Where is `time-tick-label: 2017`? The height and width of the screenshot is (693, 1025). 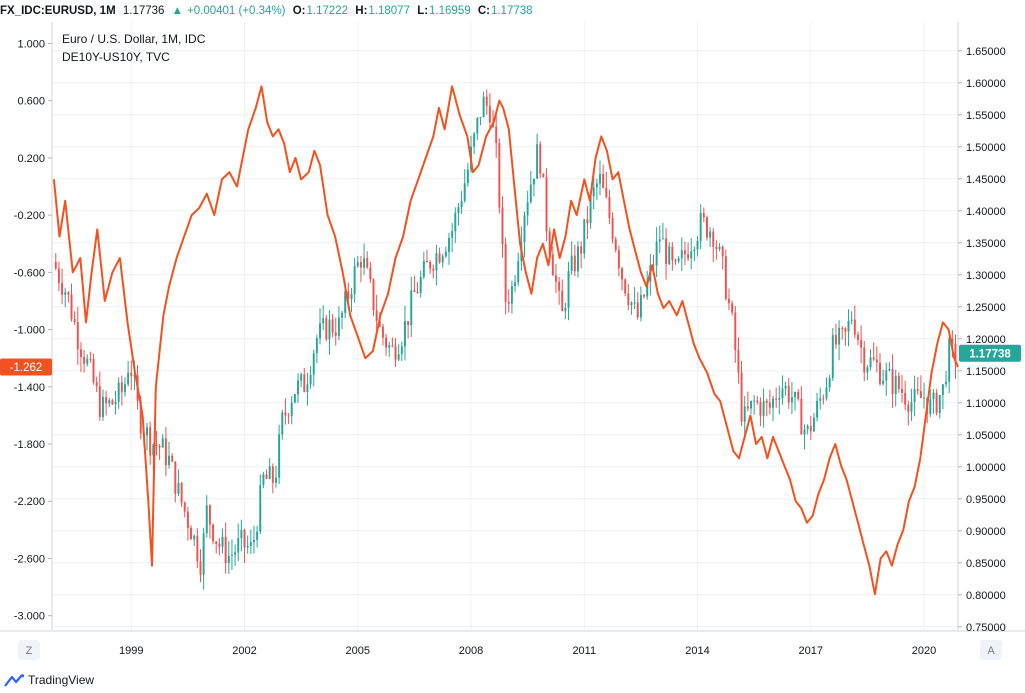 time-tick-label: 2017 is located at coordinates (811, 651).